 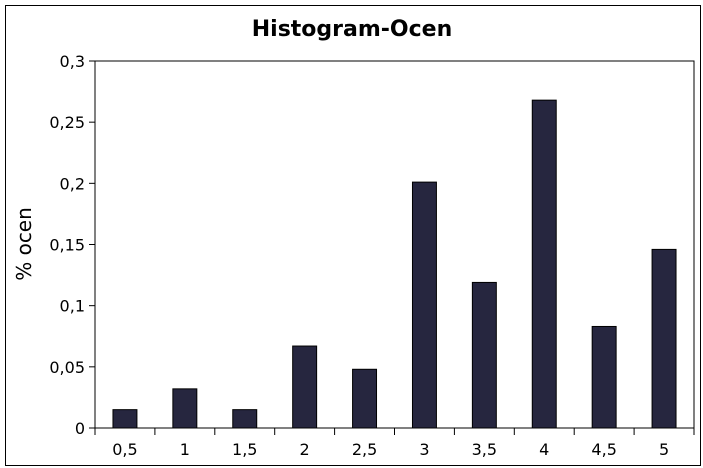 What do you see at coordinates (24, 244) in the screenshot?
I see `y-axis-label: % ocen` at bounding box center [24, 244].